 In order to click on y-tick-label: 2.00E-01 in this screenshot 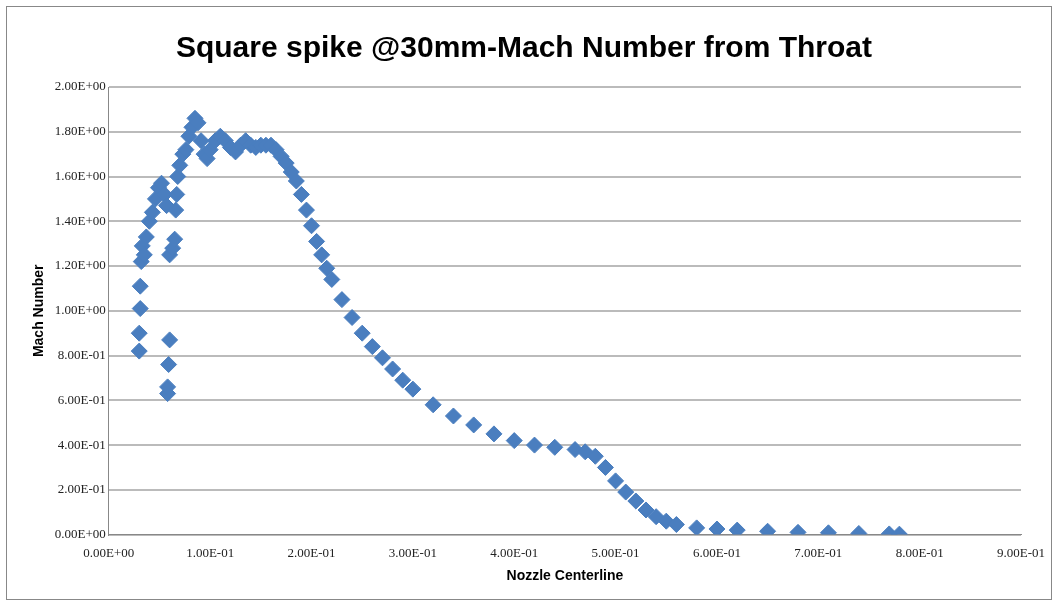, I will do `click(81, 489)`.